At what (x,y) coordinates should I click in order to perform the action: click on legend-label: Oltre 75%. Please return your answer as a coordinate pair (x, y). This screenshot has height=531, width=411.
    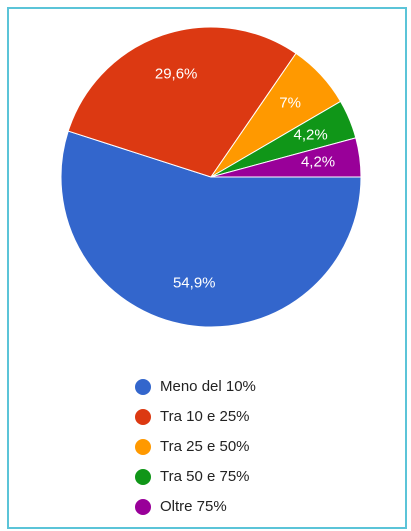
    Looking at the image, I should click on (193, 506).